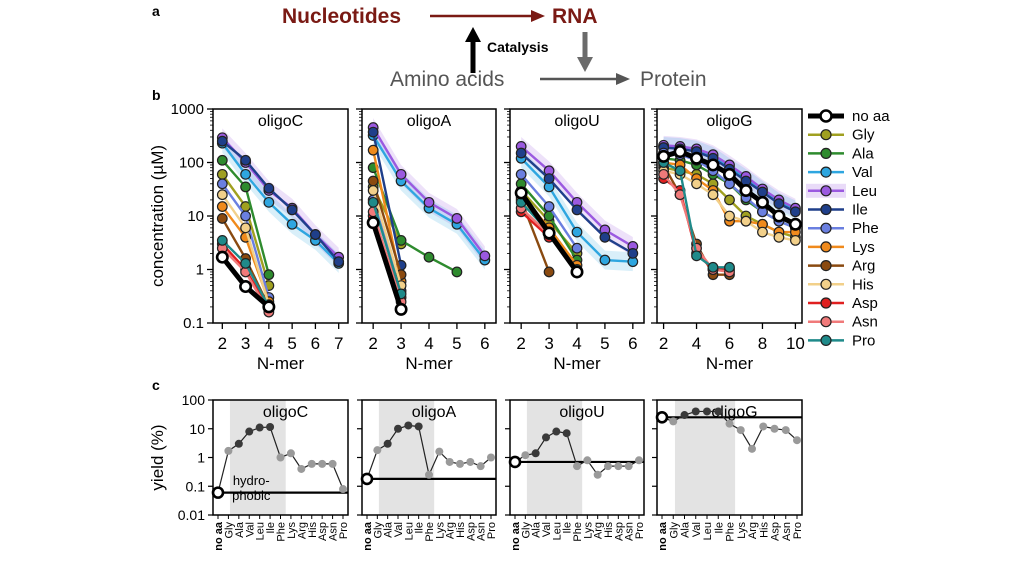 This screenshot has width=1024, height=572. Describe the element at coordinates (518, 47) in the screenshot. I see `catalysis-label: Catalysis` at that location.